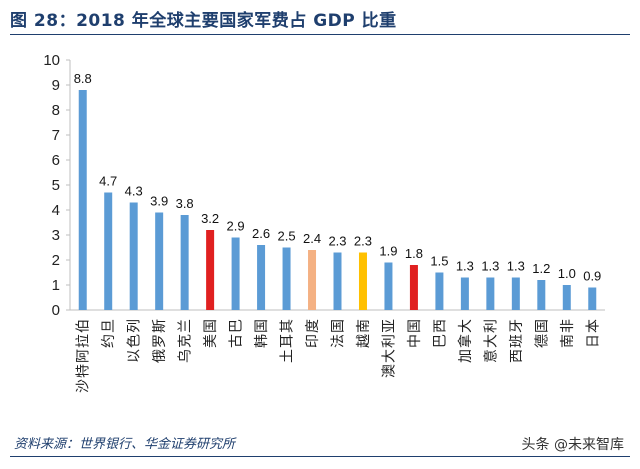 The height and width of the screenshot is (469, 640). Describe the element at coordinates (490, 340) in the screenshot. I see `category-label: 意大利` at that location.